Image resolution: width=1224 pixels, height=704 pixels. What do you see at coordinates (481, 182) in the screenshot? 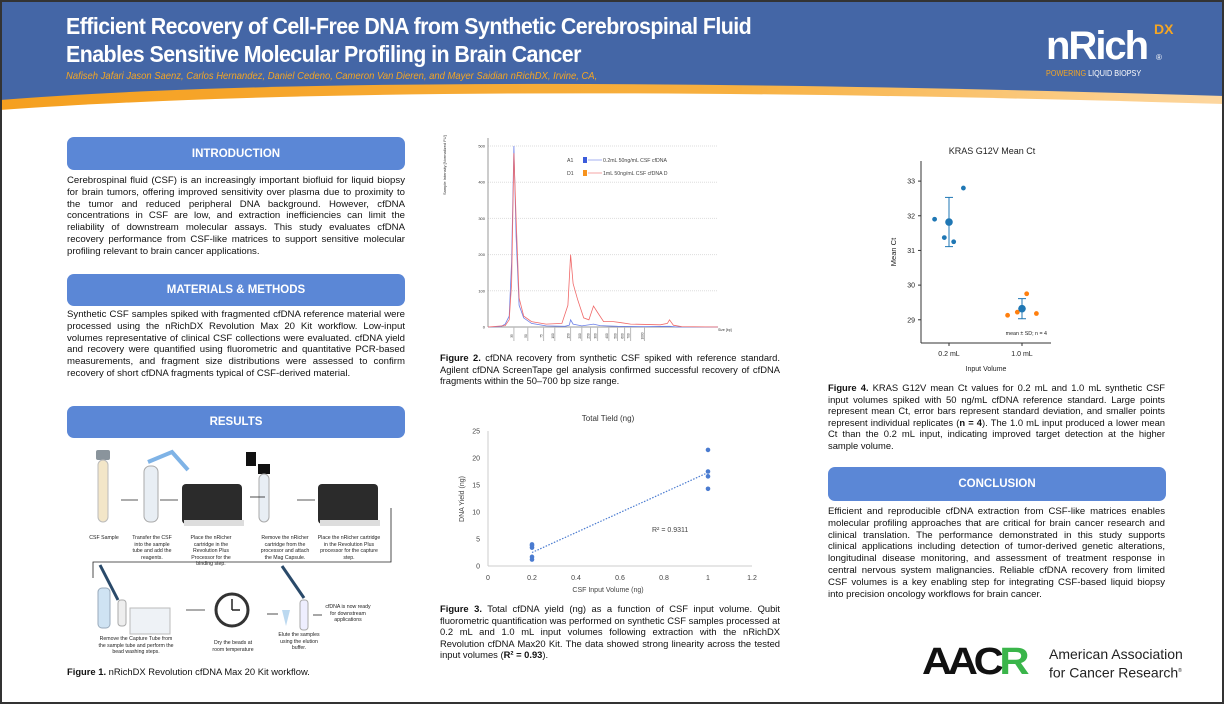
I see `fig2-y-tick: 400` at bounding box center [481, 182].